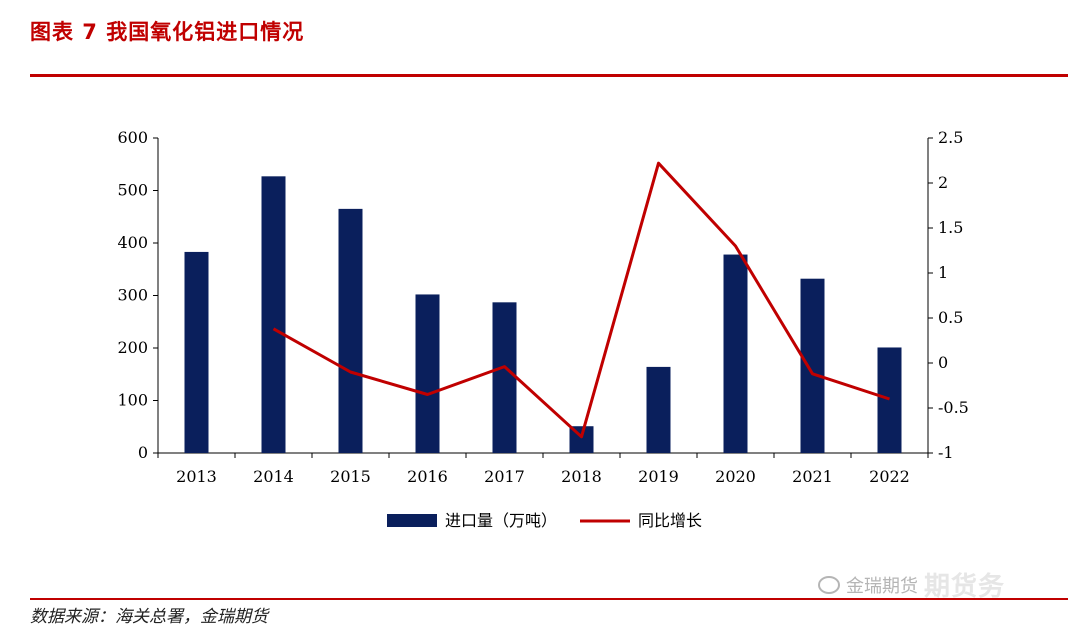  What do you see at coordinates (950, 227) in the screenshot?
I see `right-tick-label: 1.5` at bounding box center [950, 227].